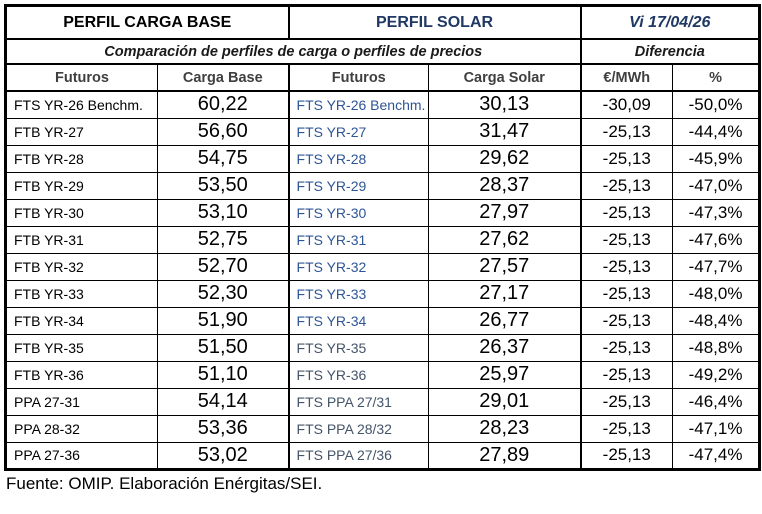  I want to click on diff-percent: -46,4%, so click(716, 402).